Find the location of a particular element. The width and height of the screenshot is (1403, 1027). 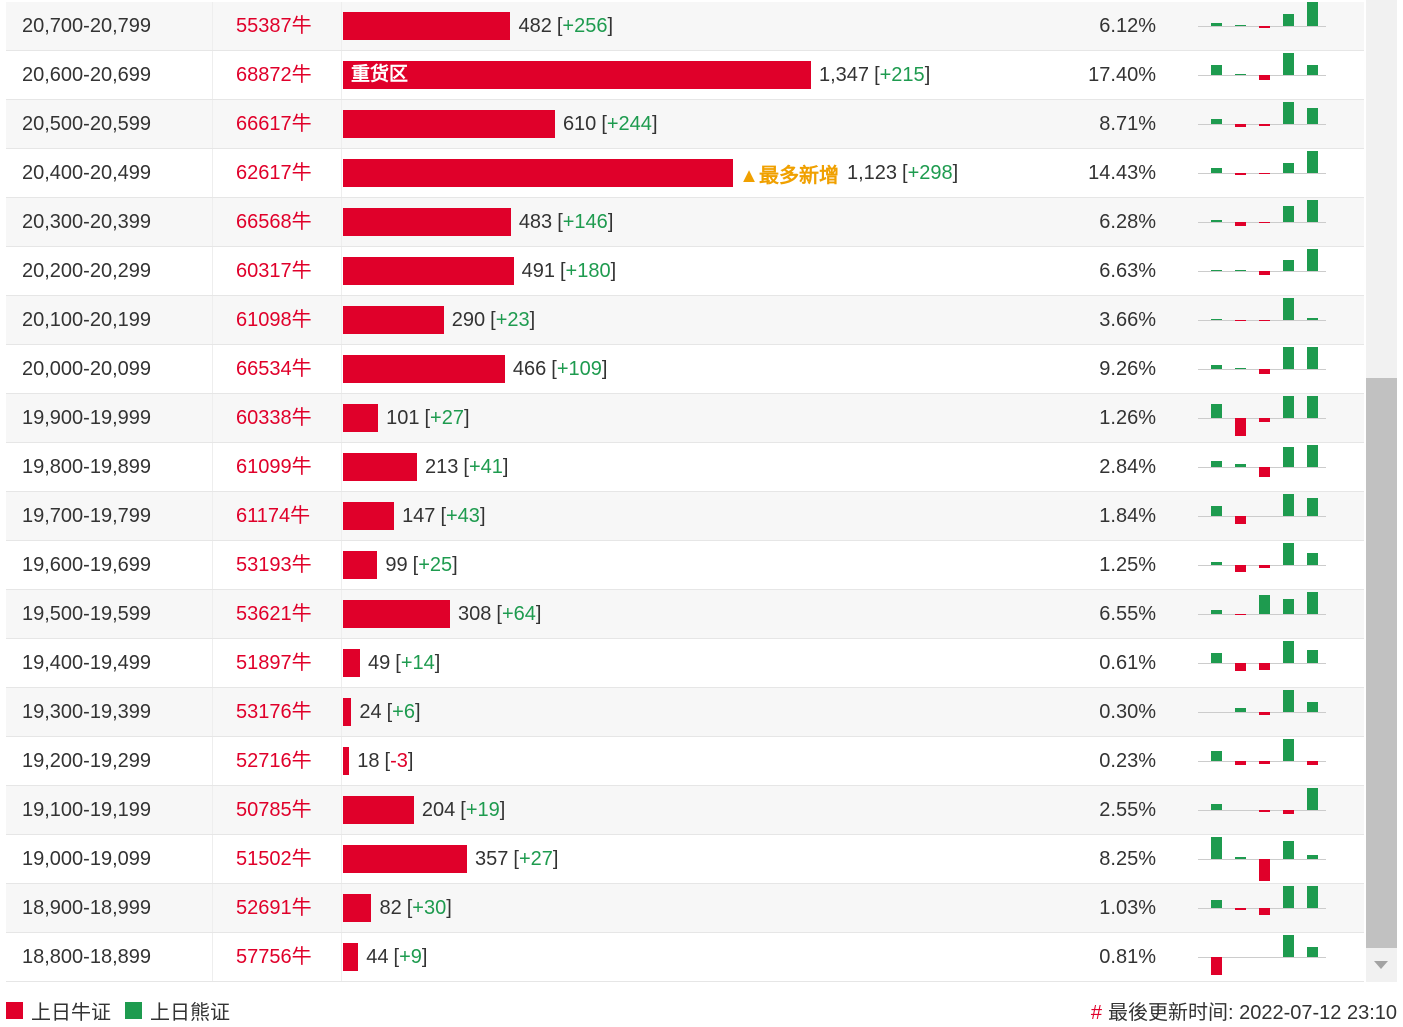

code-cell: 60317牛 is located at coordinates (277, 271).